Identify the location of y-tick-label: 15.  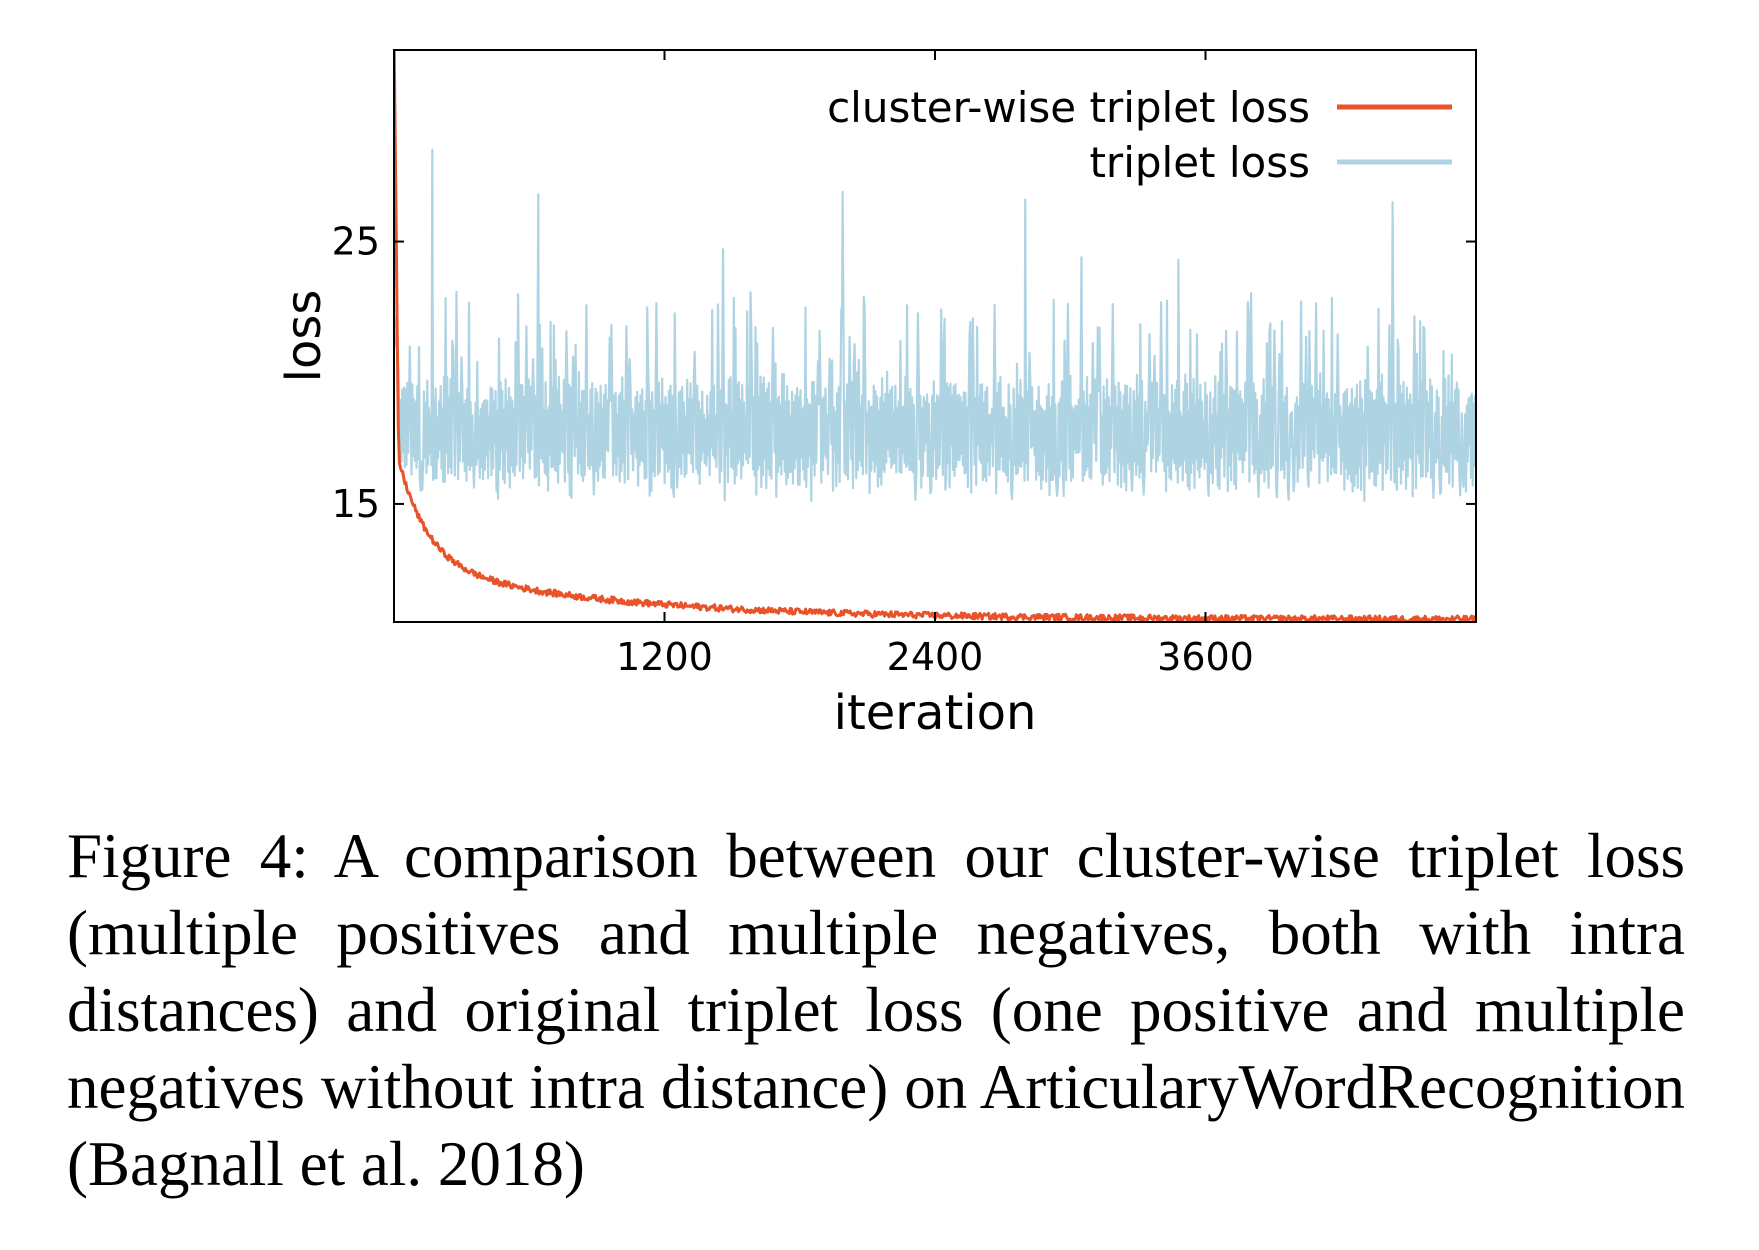
(356, 504).